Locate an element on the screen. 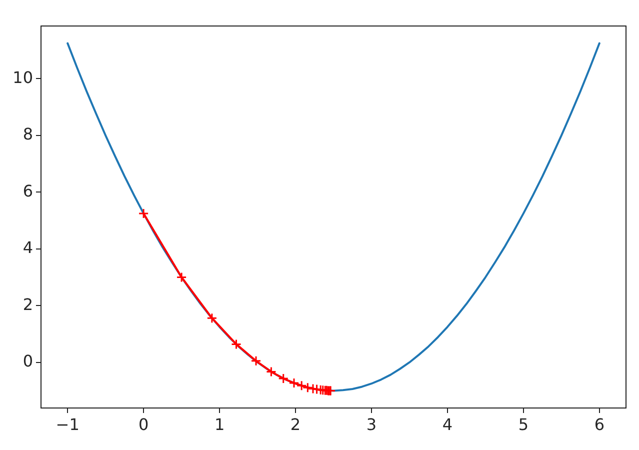 This screenshot has height=450, width=639. x-tick-label: 0 is located at coordinates (143, 424).